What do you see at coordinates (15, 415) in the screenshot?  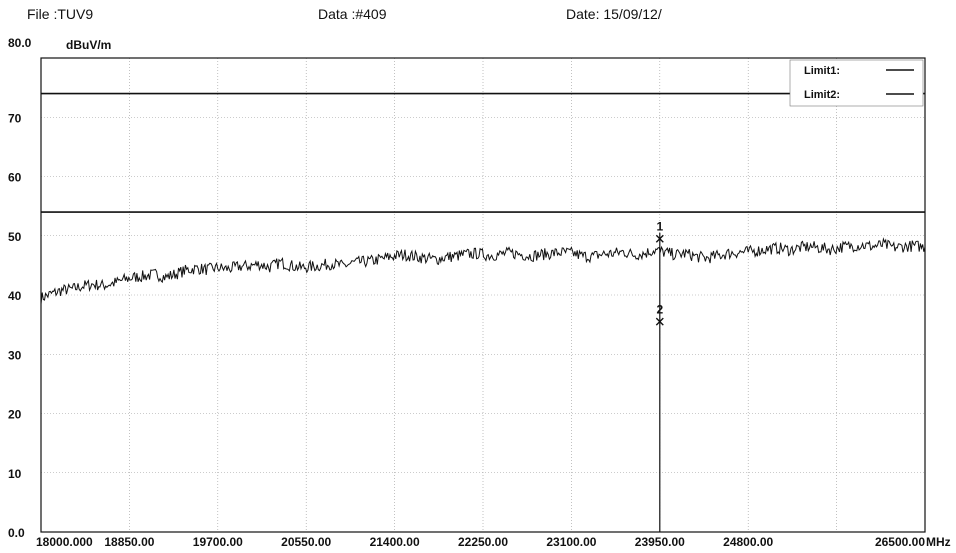 I see `y-tick-label: 20` at bounding box center [15, 415].